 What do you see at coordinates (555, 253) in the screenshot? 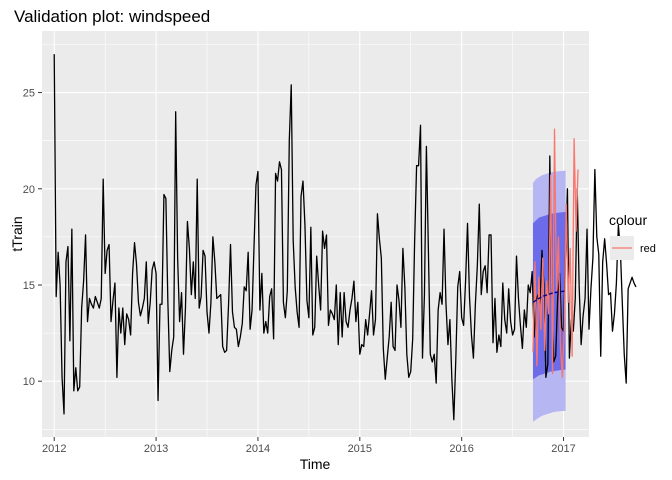
I see `validation-series-line` at bounding box center [555, 253].